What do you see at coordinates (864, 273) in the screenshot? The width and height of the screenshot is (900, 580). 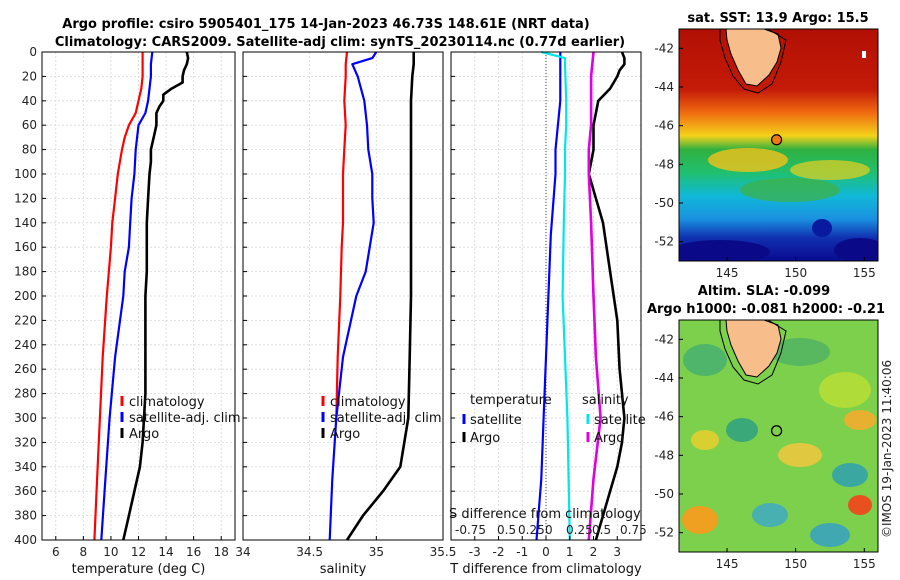 I see `map-x-tick-label: 155` at bounding box center [864, 273].